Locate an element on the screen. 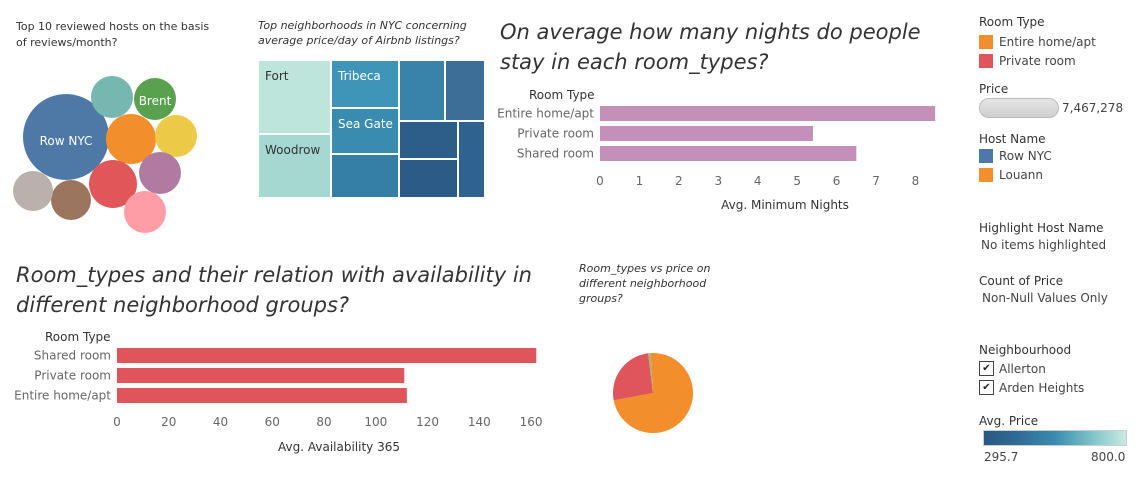  legend-item-entire-home: Entire home/apt is located at coordinates (1059, 41).